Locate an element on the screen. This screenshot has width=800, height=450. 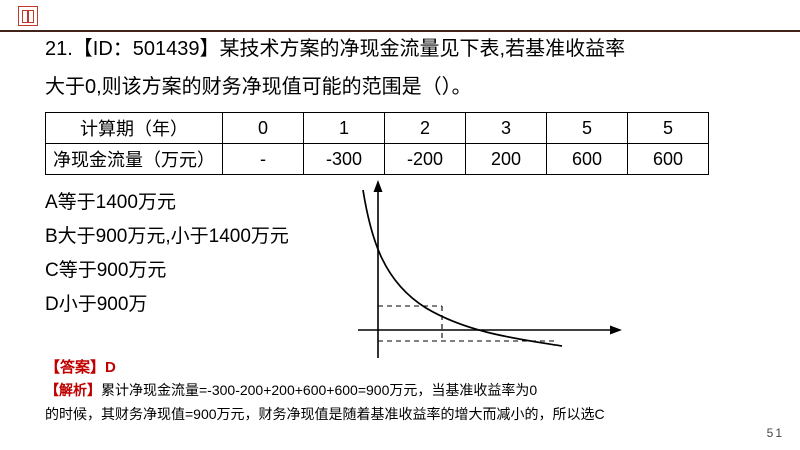
answer-label: 【答案】 is located at coordinates (75, 367).